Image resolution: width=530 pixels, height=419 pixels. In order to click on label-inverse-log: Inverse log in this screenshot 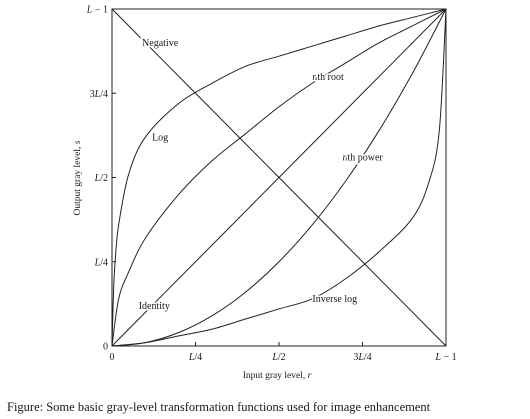, I will do `click(334, 299)`.